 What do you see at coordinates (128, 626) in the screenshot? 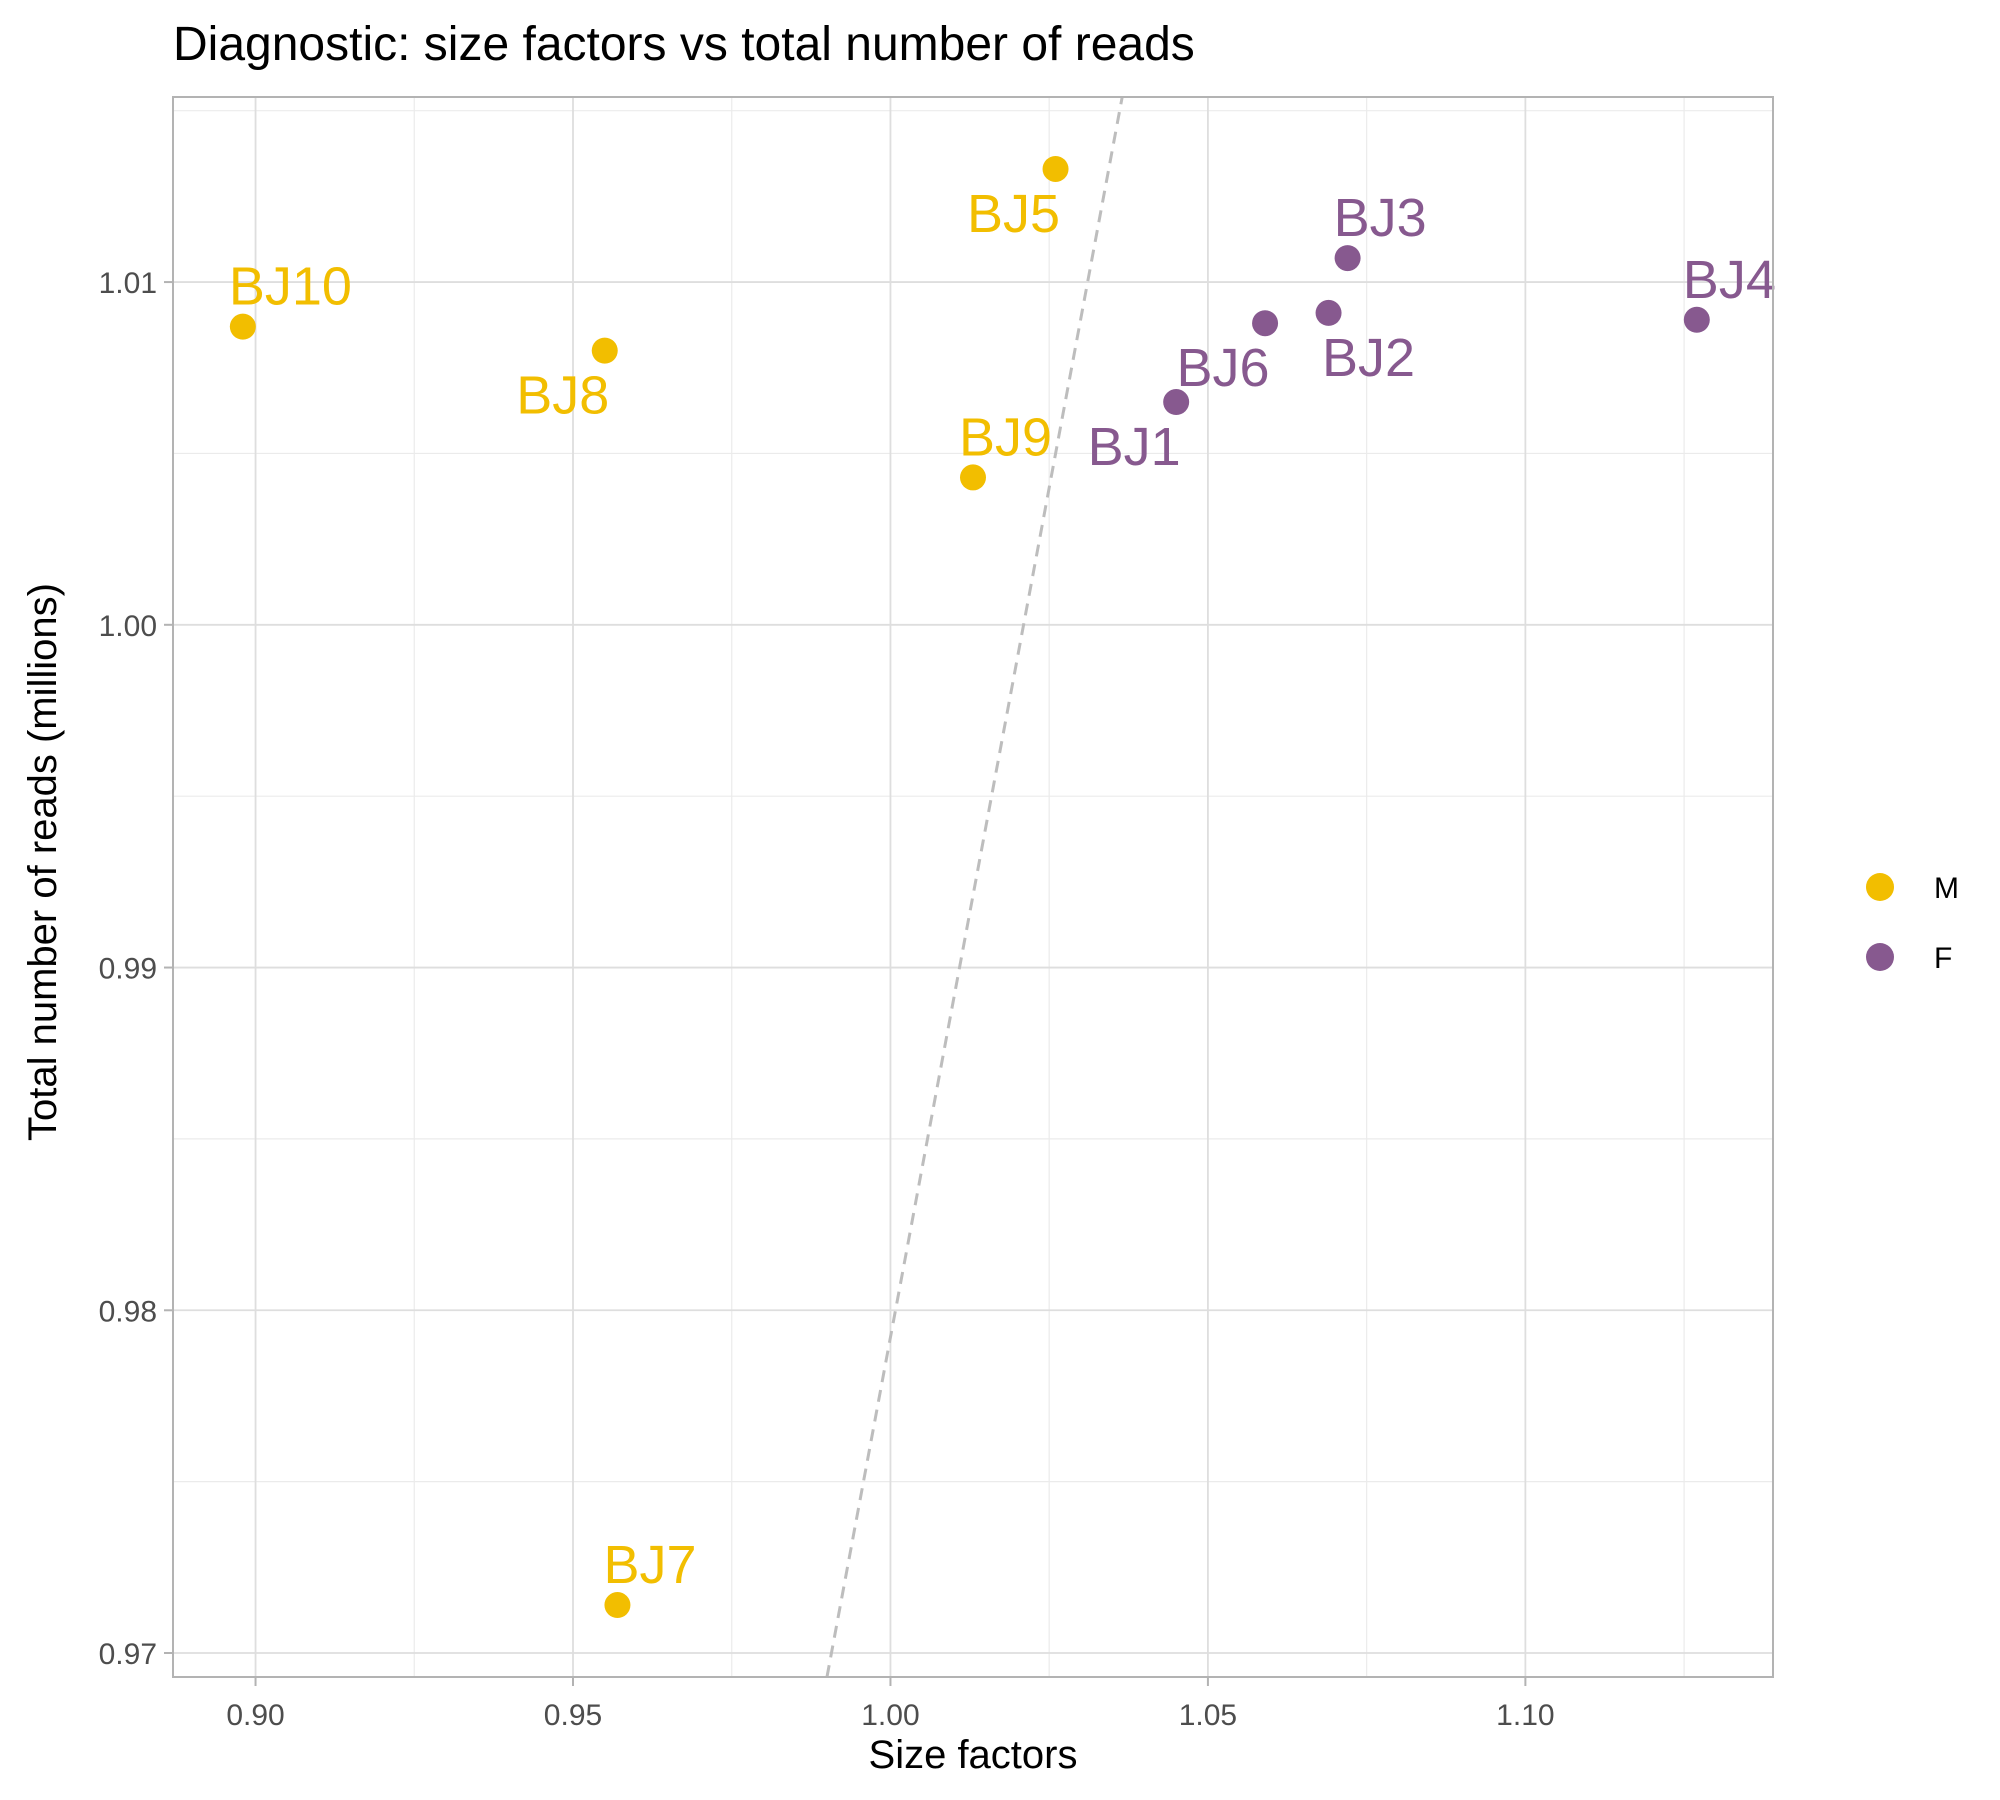
I see `y-tick-label: 1.00` at bounding box center [128, 626].